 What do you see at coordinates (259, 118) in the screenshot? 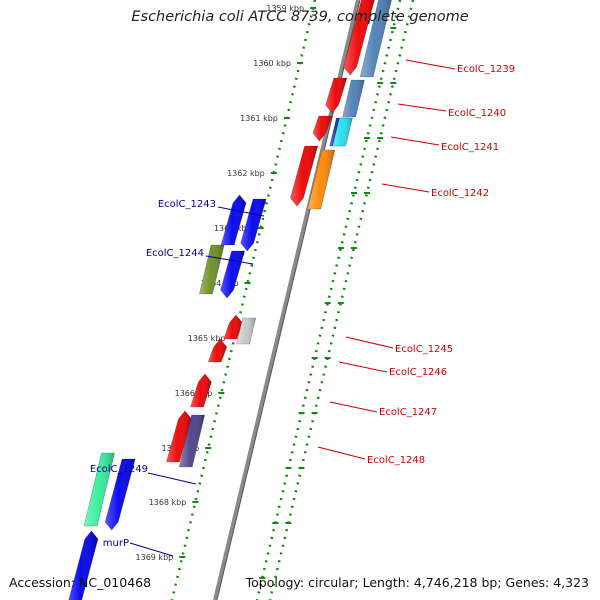
I see `kbp-tick-label: 1361 kbp` at bounding box center [259, 118].